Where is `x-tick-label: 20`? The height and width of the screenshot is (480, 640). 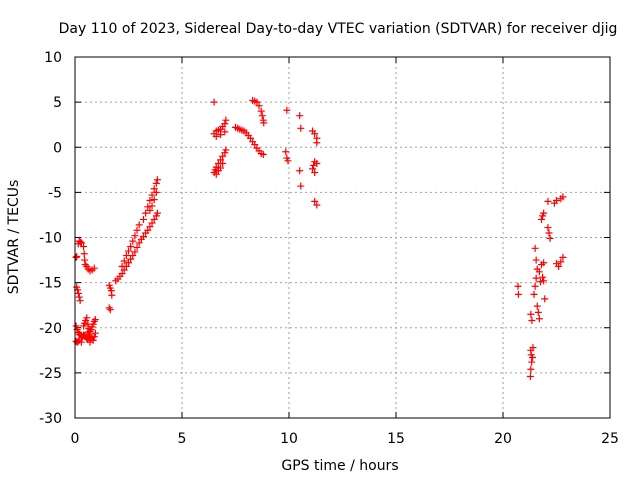
x-tick-label: 20 is located at coordinates (503, 439).